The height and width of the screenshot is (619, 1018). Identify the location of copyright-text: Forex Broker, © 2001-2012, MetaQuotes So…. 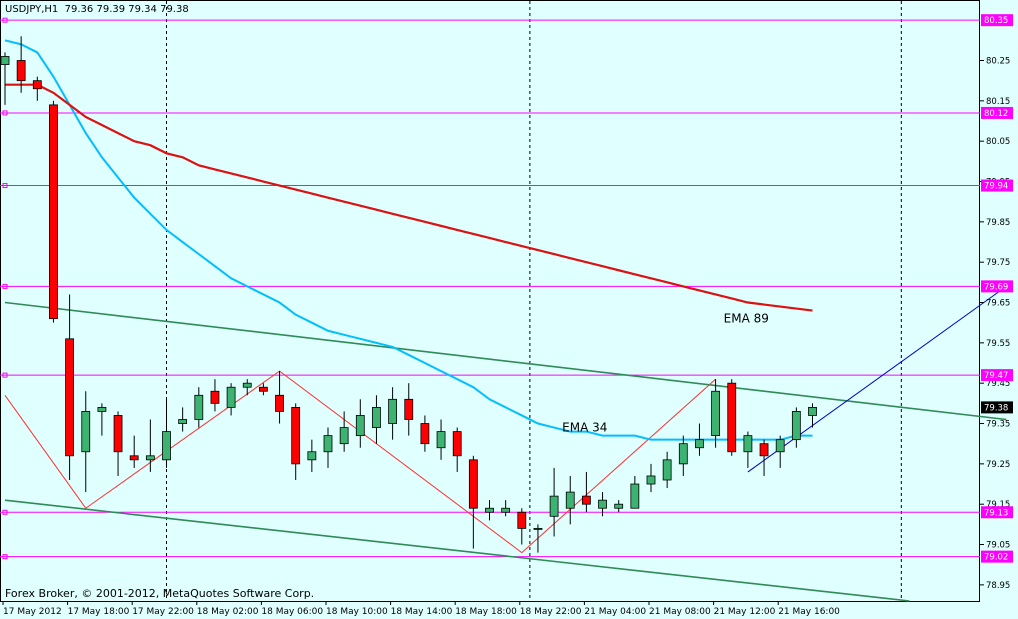
(160, 593).